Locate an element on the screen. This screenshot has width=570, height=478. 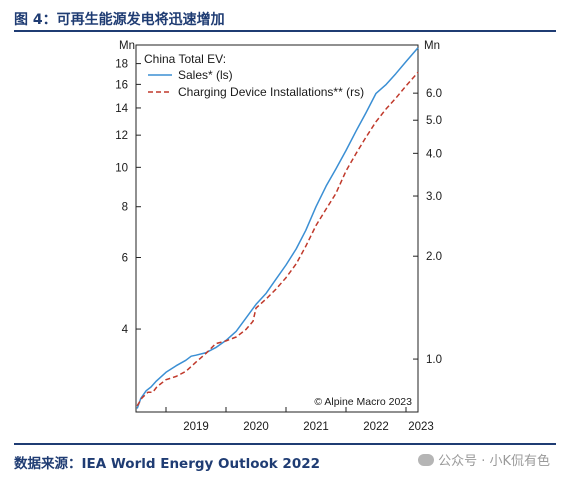
chart-credit: © Alpine Macro 2023 is located at coordinates (363, 402).